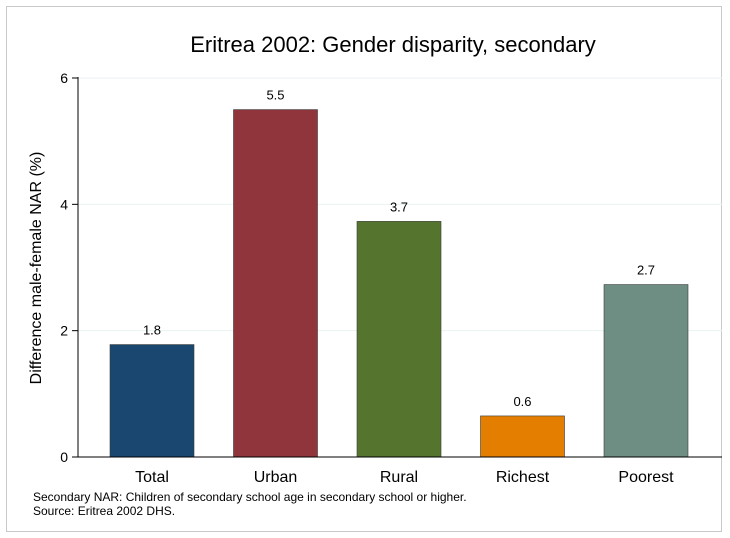 The height and width of the screenshot is (538, 730). What do you see at coordinates (64, 331) in the screenshot?
I see `y-tick-label: 2` at bounding box center [64, 331].